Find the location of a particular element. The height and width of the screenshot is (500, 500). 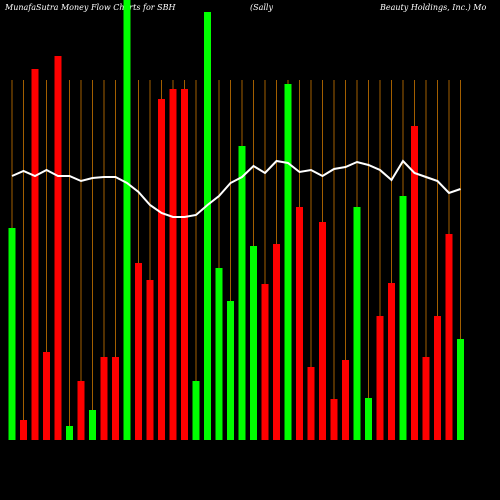

money-flow-line is located at coordinates (236, 188).